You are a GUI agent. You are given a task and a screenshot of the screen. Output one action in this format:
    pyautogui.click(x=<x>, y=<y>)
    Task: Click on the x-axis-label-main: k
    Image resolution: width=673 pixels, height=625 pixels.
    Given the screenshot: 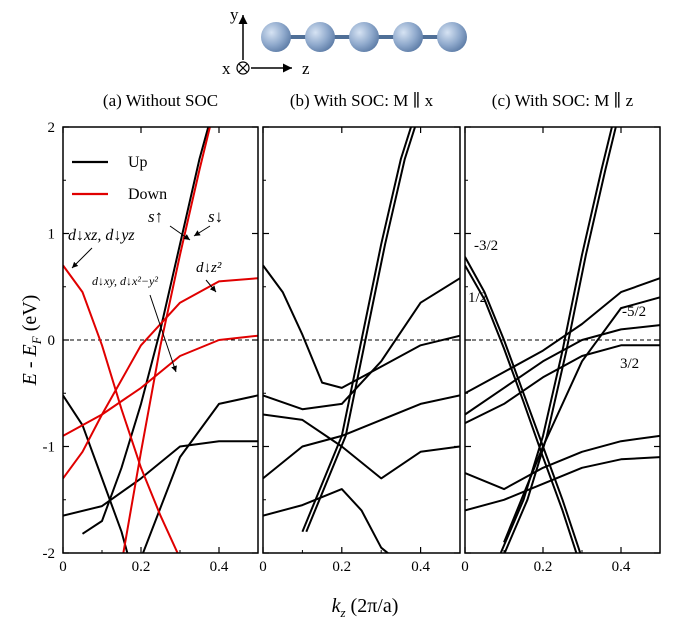 What is the action you would take?
    pyautogui.click(x=337, y=606)
    